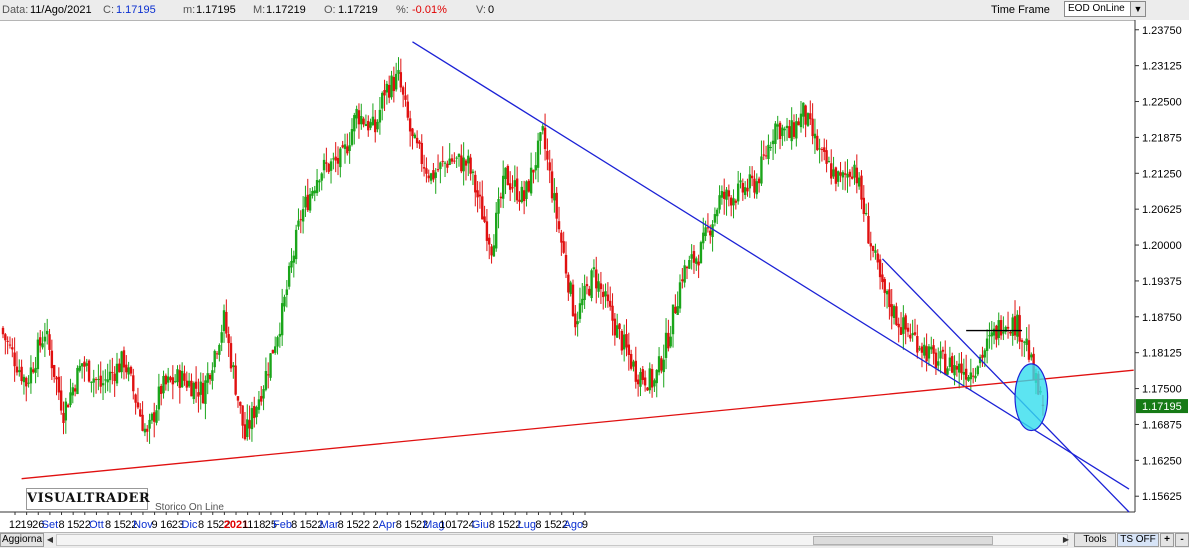 The height and width of the screenshot is (548, 1189). Describe the element at coordinates (527, 525) in the screenshot. I see `time-axis-label: Lug` at that location.